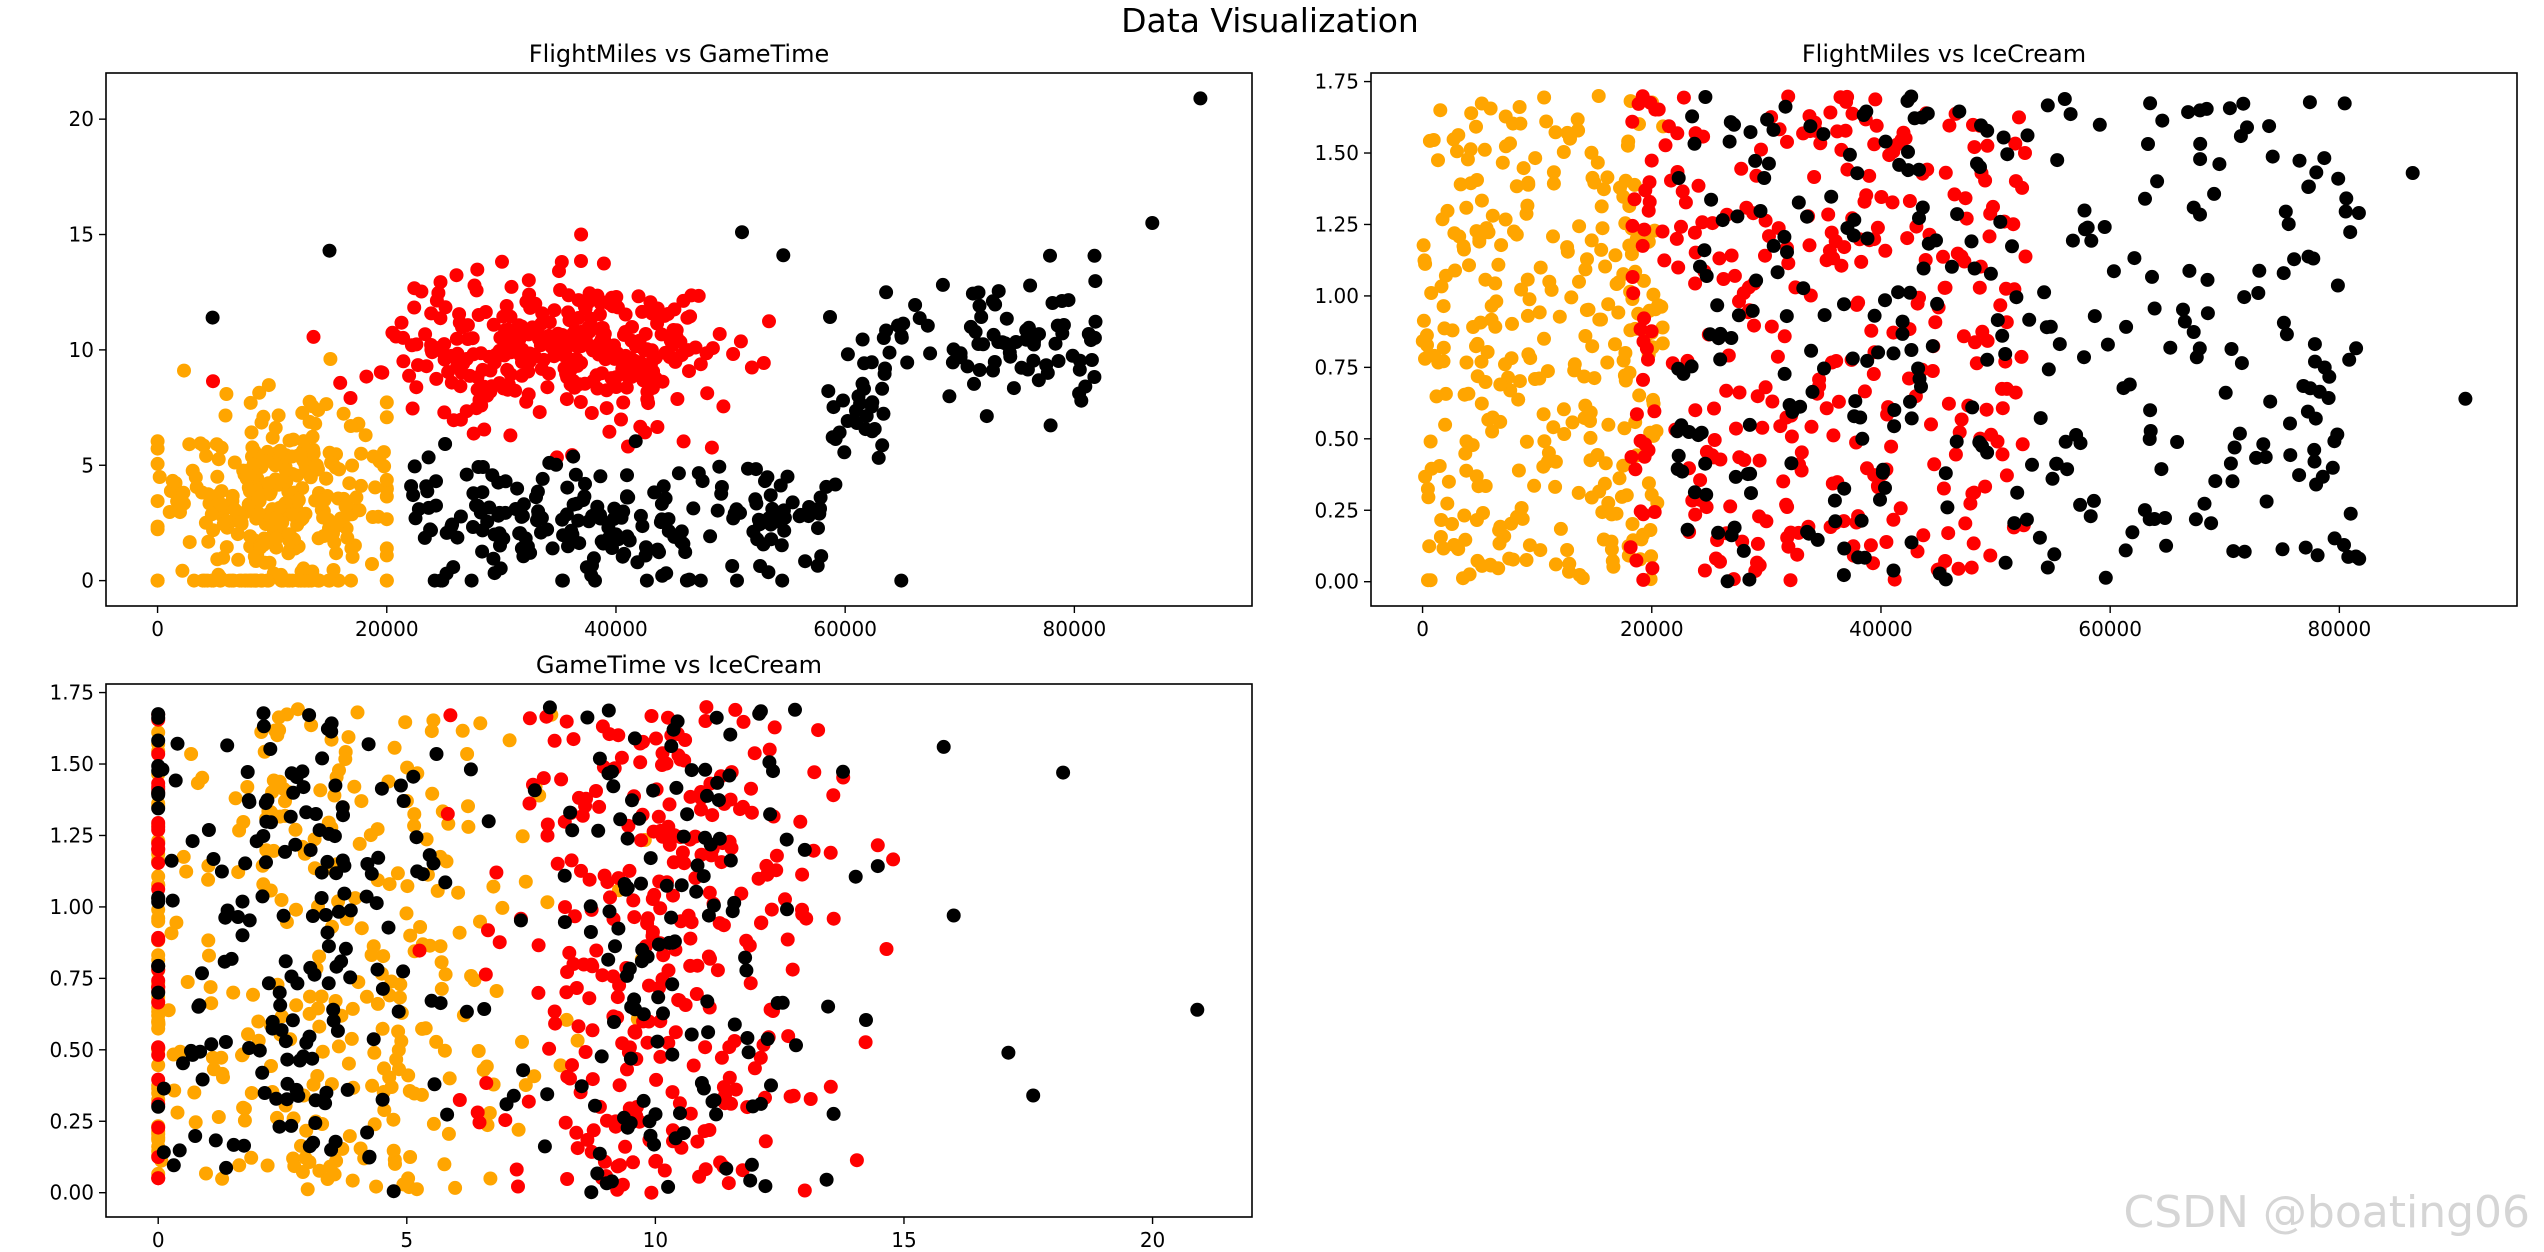 The width and height of the screenshot is (2544, 1252). What do you see at coordinates (81, 119) in the screenshot?
I see `y-tick-label: 20` at bounding box center [81, 119].